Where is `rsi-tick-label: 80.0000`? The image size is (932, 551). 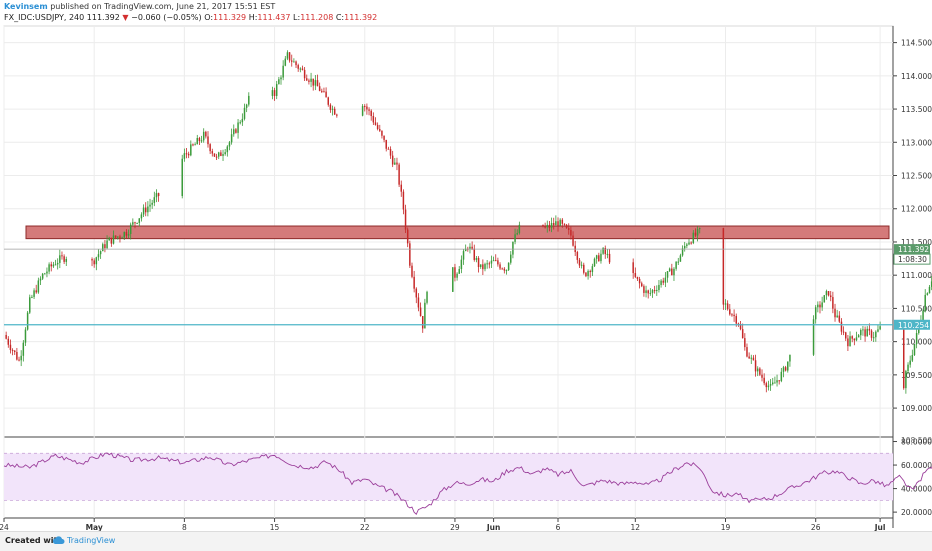 rsi-tick-label: 80.0000 is located at coordinates (916, 442).